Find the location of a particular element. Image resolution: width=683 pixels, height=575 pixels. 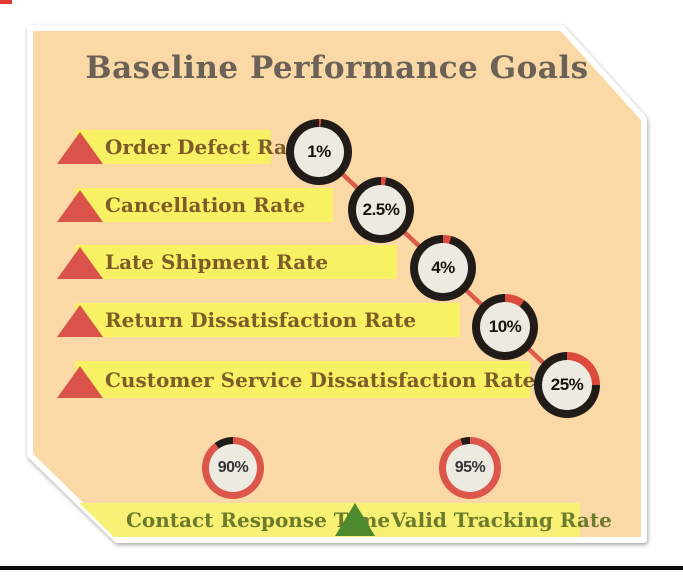

metric-row: Late Shipment Rate is located at coordinates (227, 262).